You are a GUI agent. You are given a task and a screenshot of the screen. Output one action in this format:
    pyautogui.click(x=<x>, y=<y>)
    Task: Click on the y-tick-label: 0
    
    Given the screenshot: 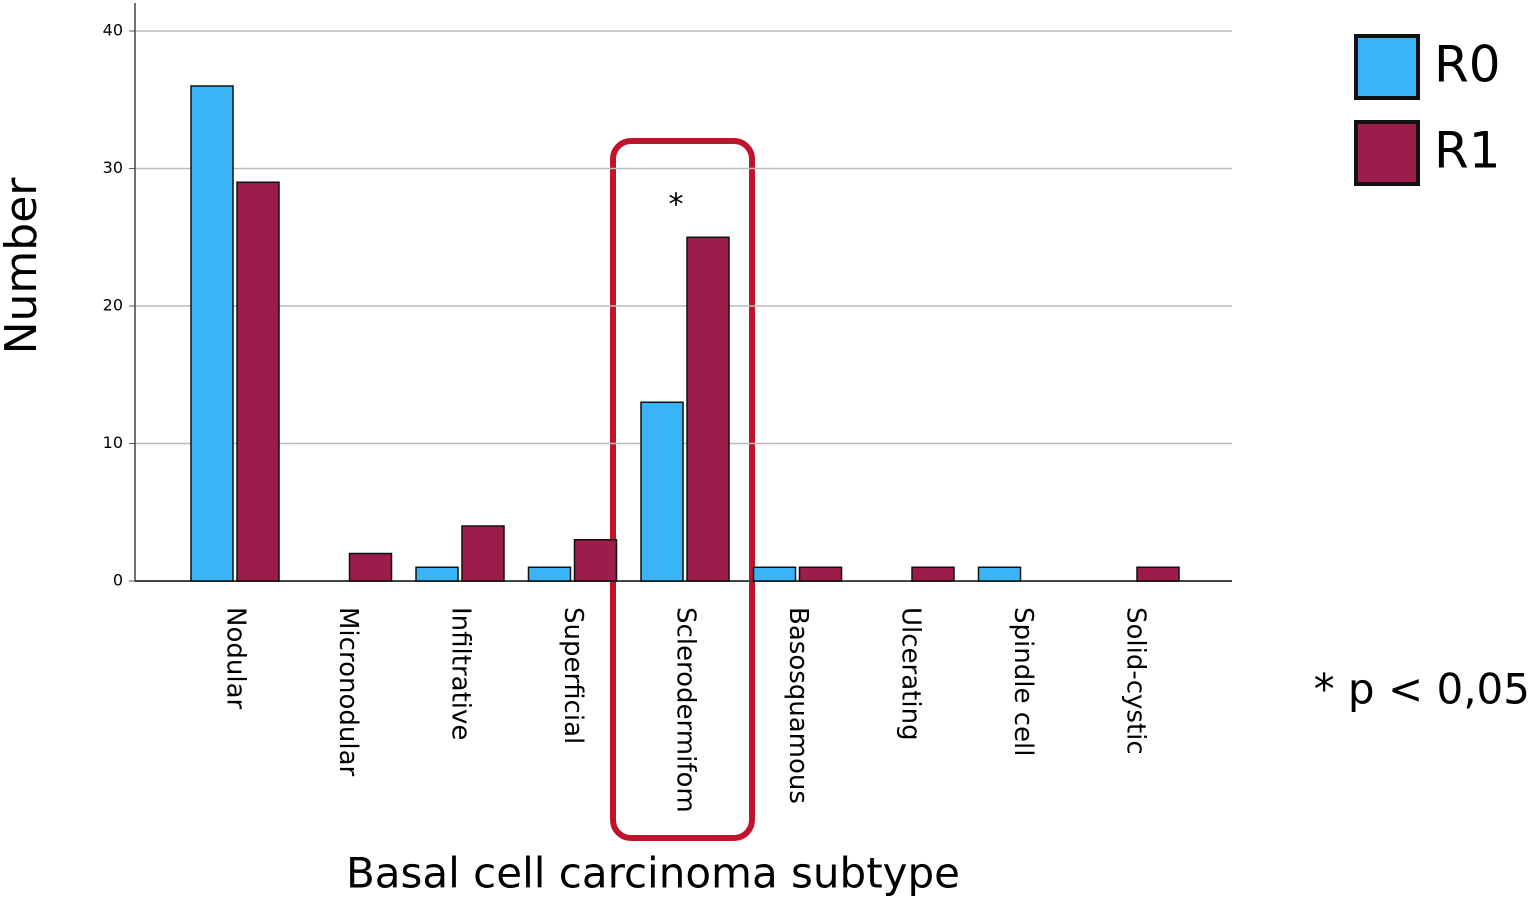 What is the action you would take?
    pyautogui.click(x=118, y=580)
    